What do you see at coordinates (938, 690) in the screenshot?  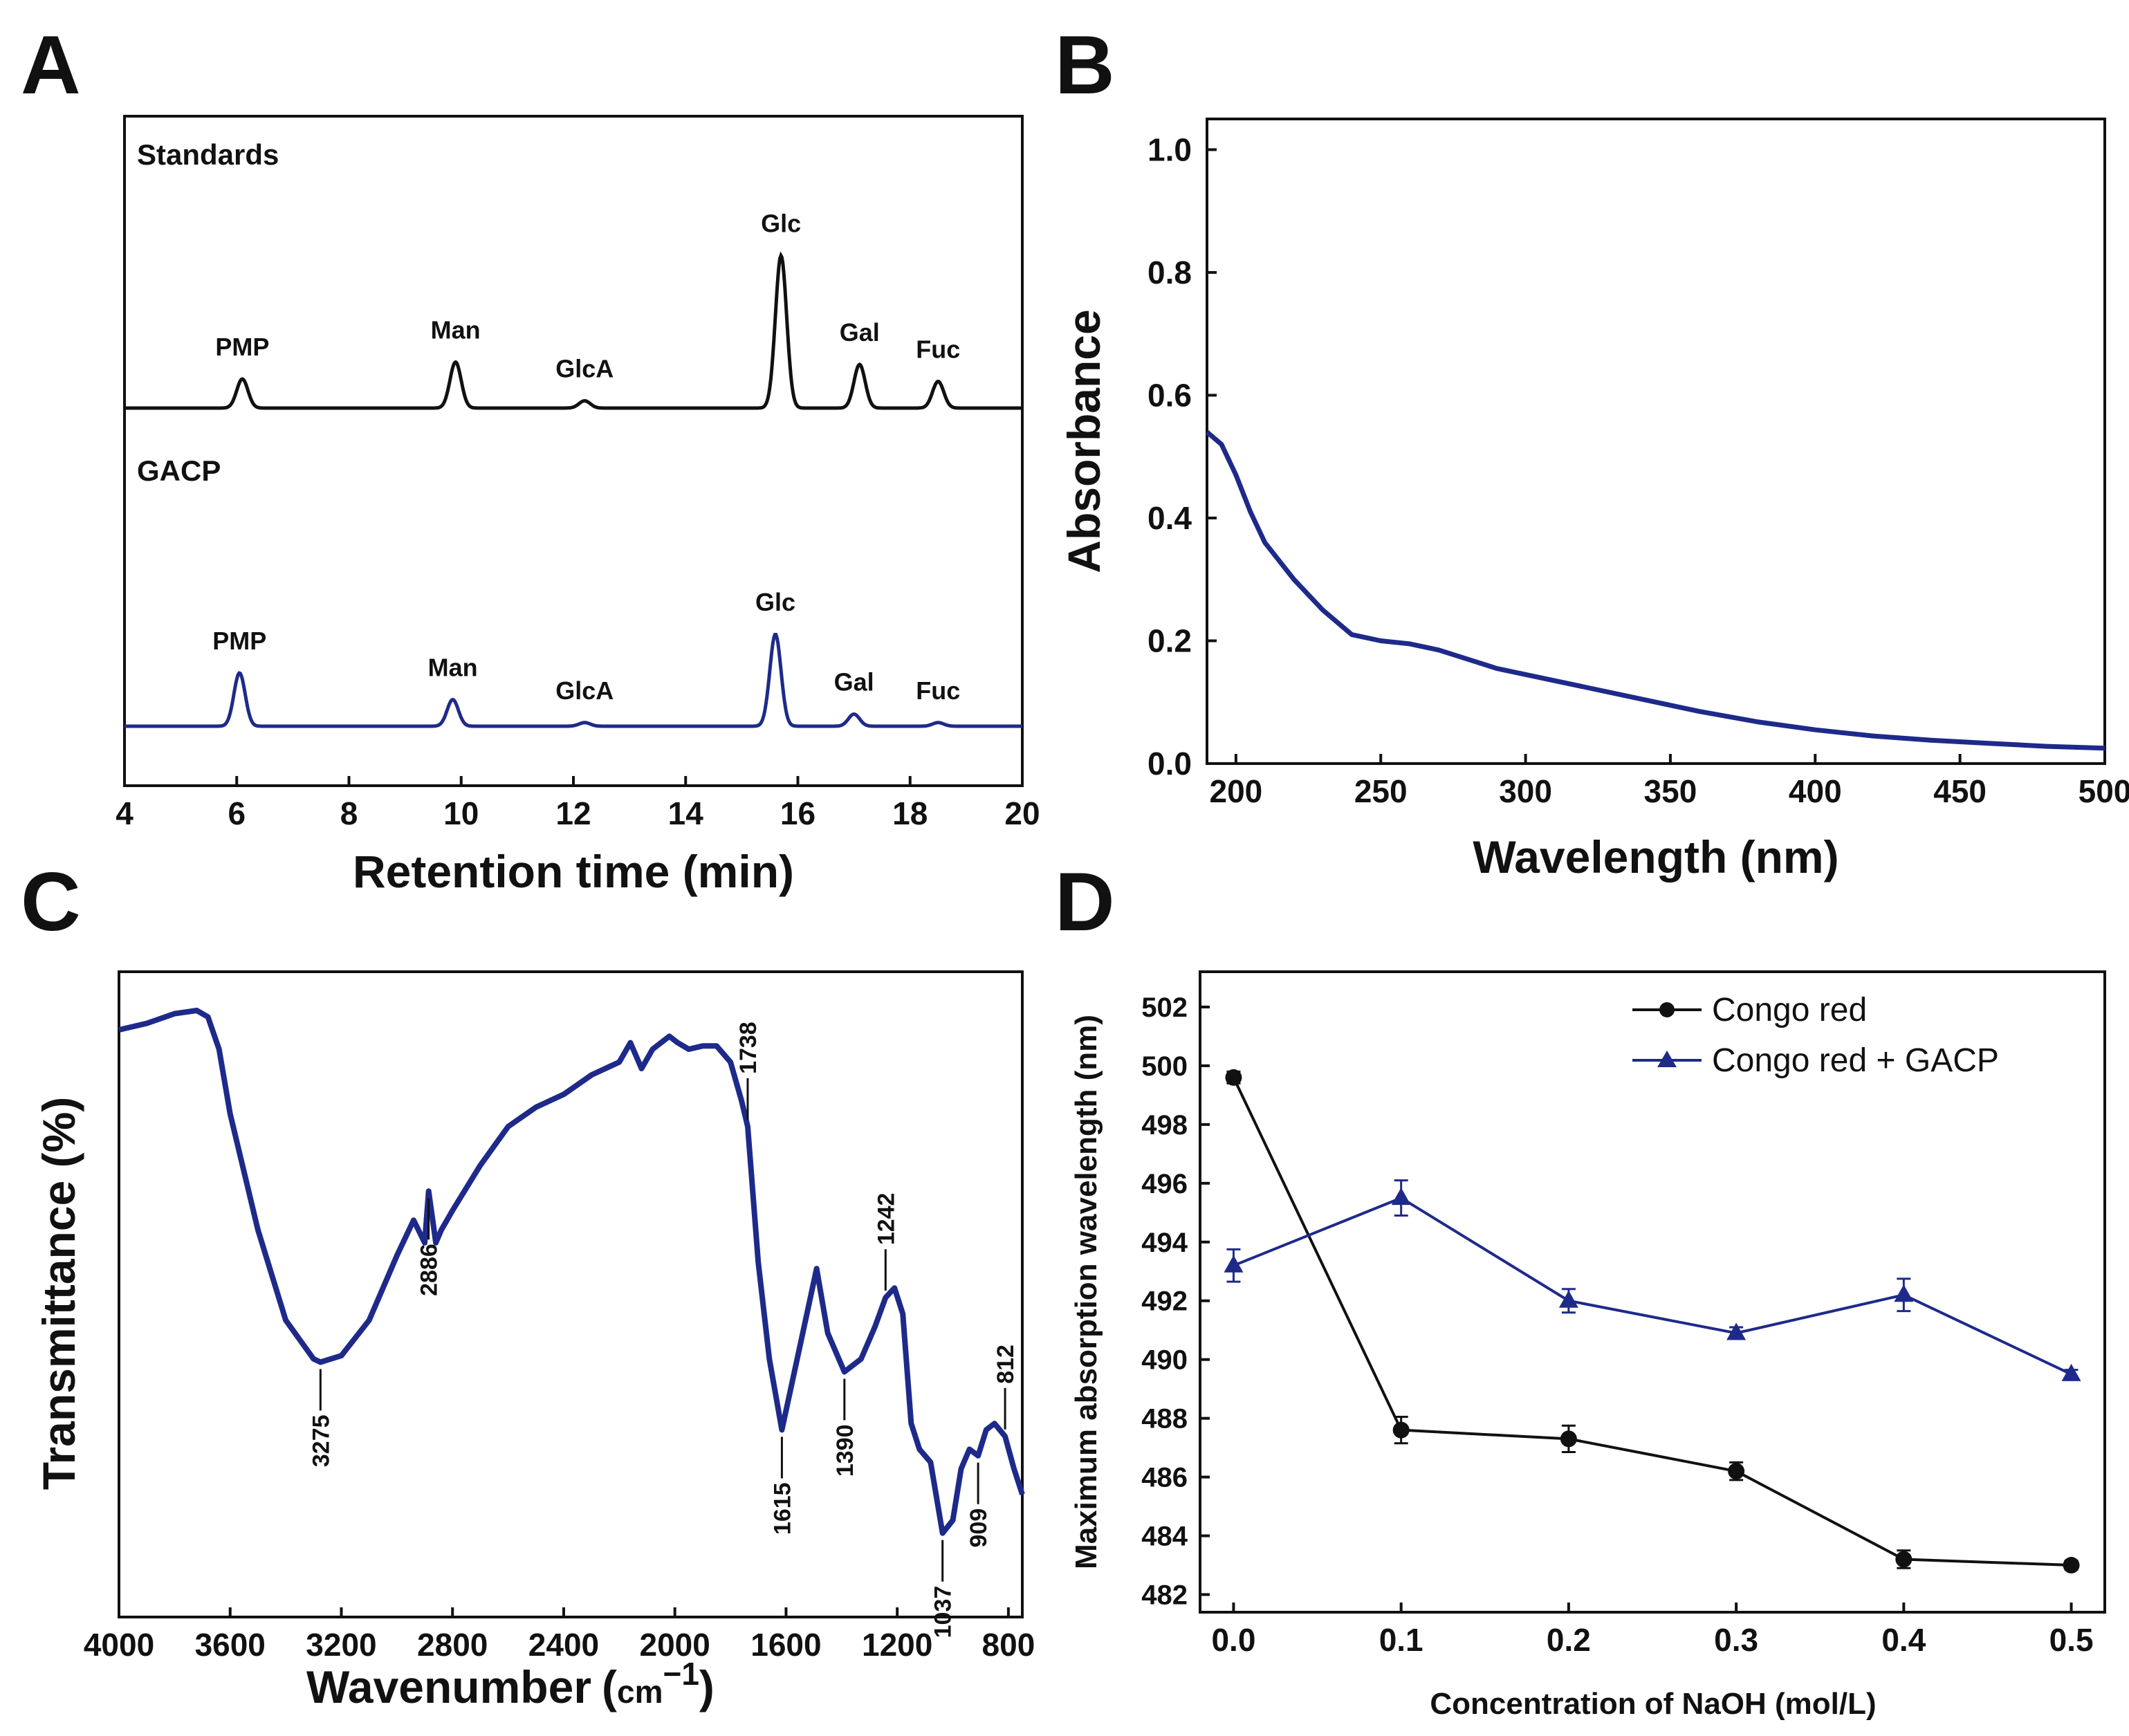 I see `a-peak-label-fuc: Fuc` at bounding box center [938, 690].